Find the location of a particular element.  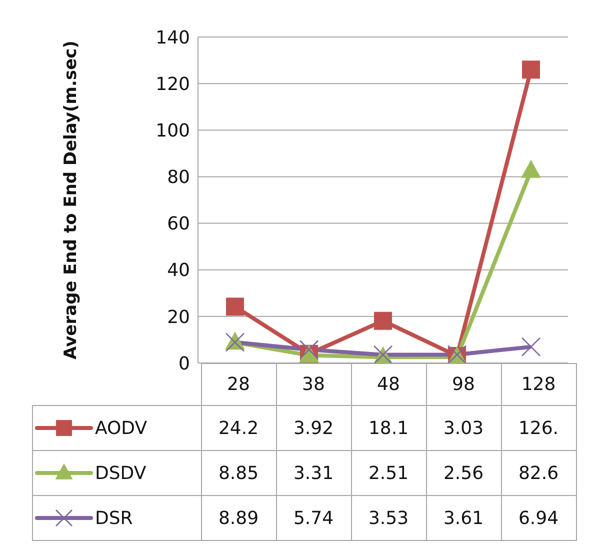

data-label: 3.31 is located at coordinates (313, 473).